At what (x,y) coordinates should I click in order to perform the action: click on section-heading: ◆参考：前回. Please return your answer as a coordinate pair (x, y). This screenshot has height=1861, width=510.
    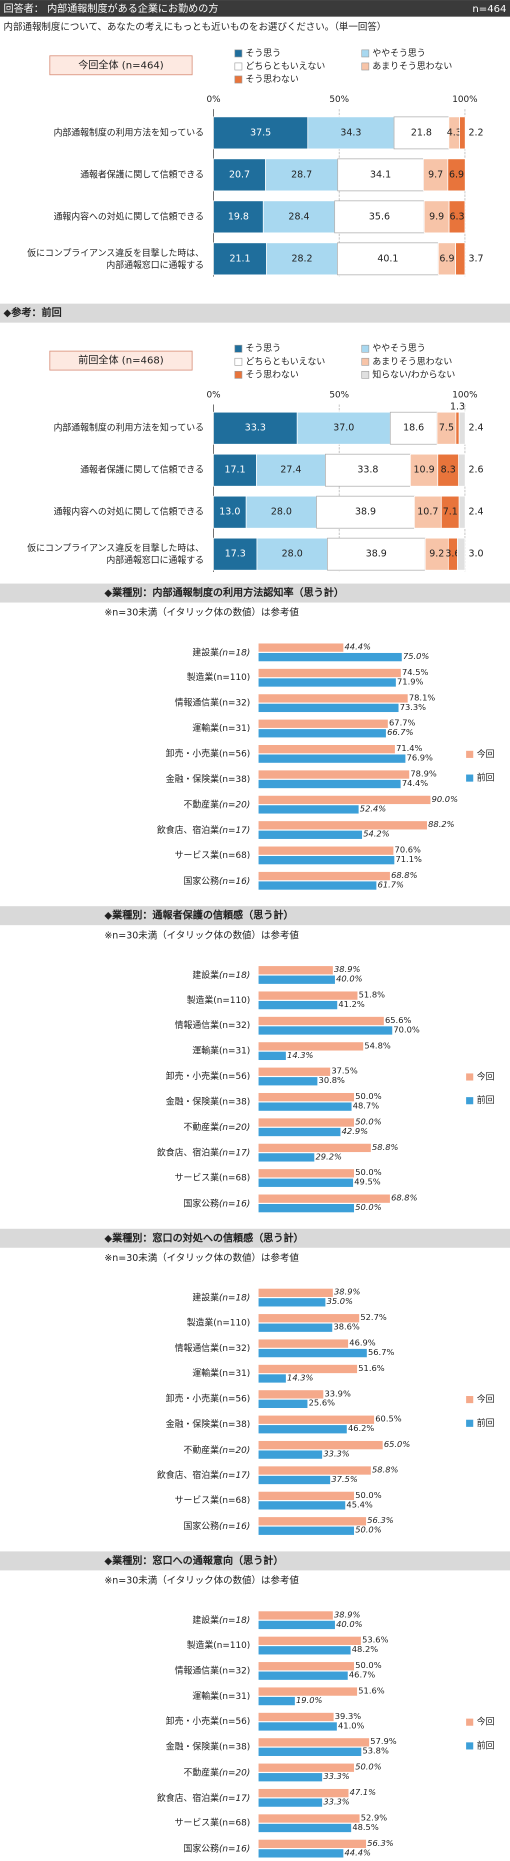
    Looking at the image, I should click on (33, 312).